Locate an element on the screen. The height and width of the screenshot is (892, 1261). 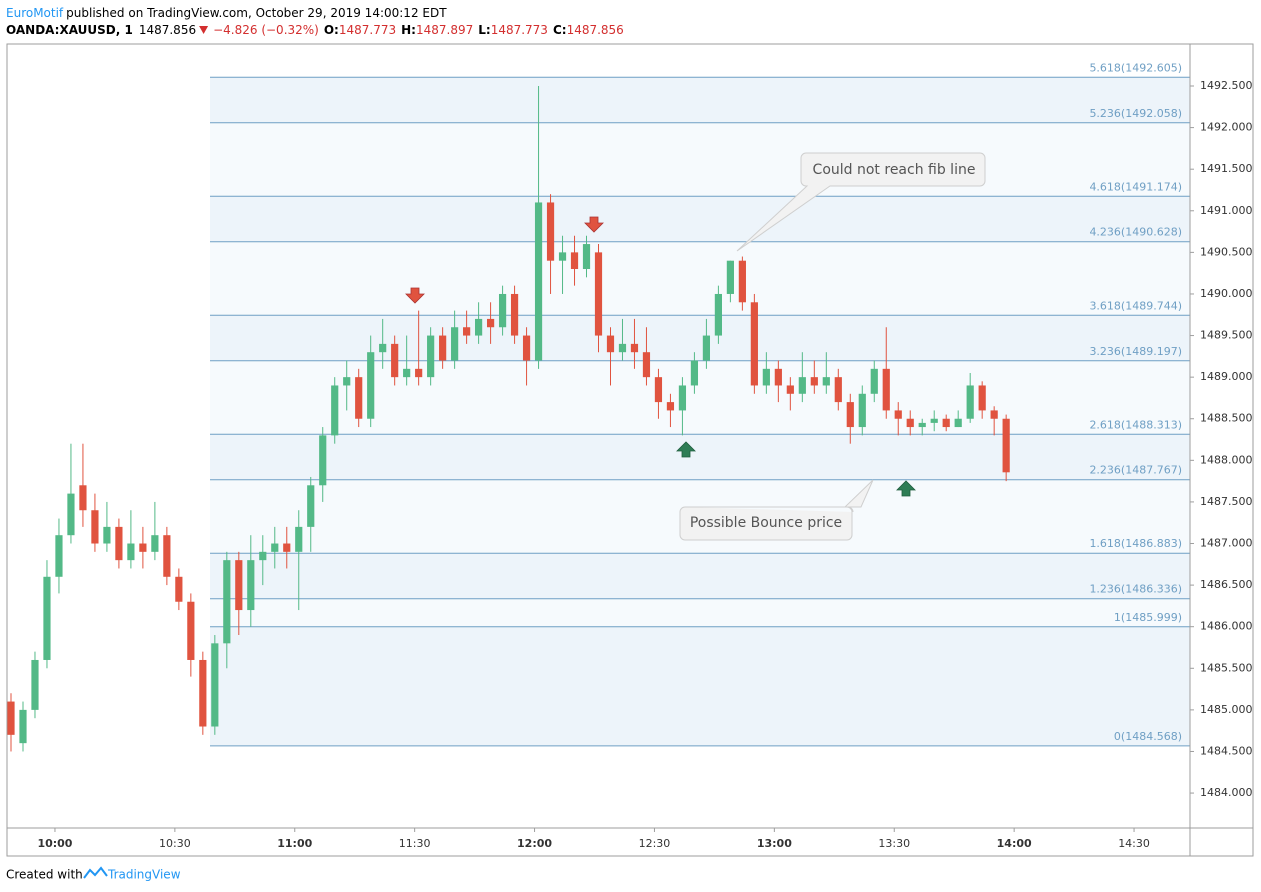
fib-label: 1(1485.999) is located at coordinates (1148, 617).